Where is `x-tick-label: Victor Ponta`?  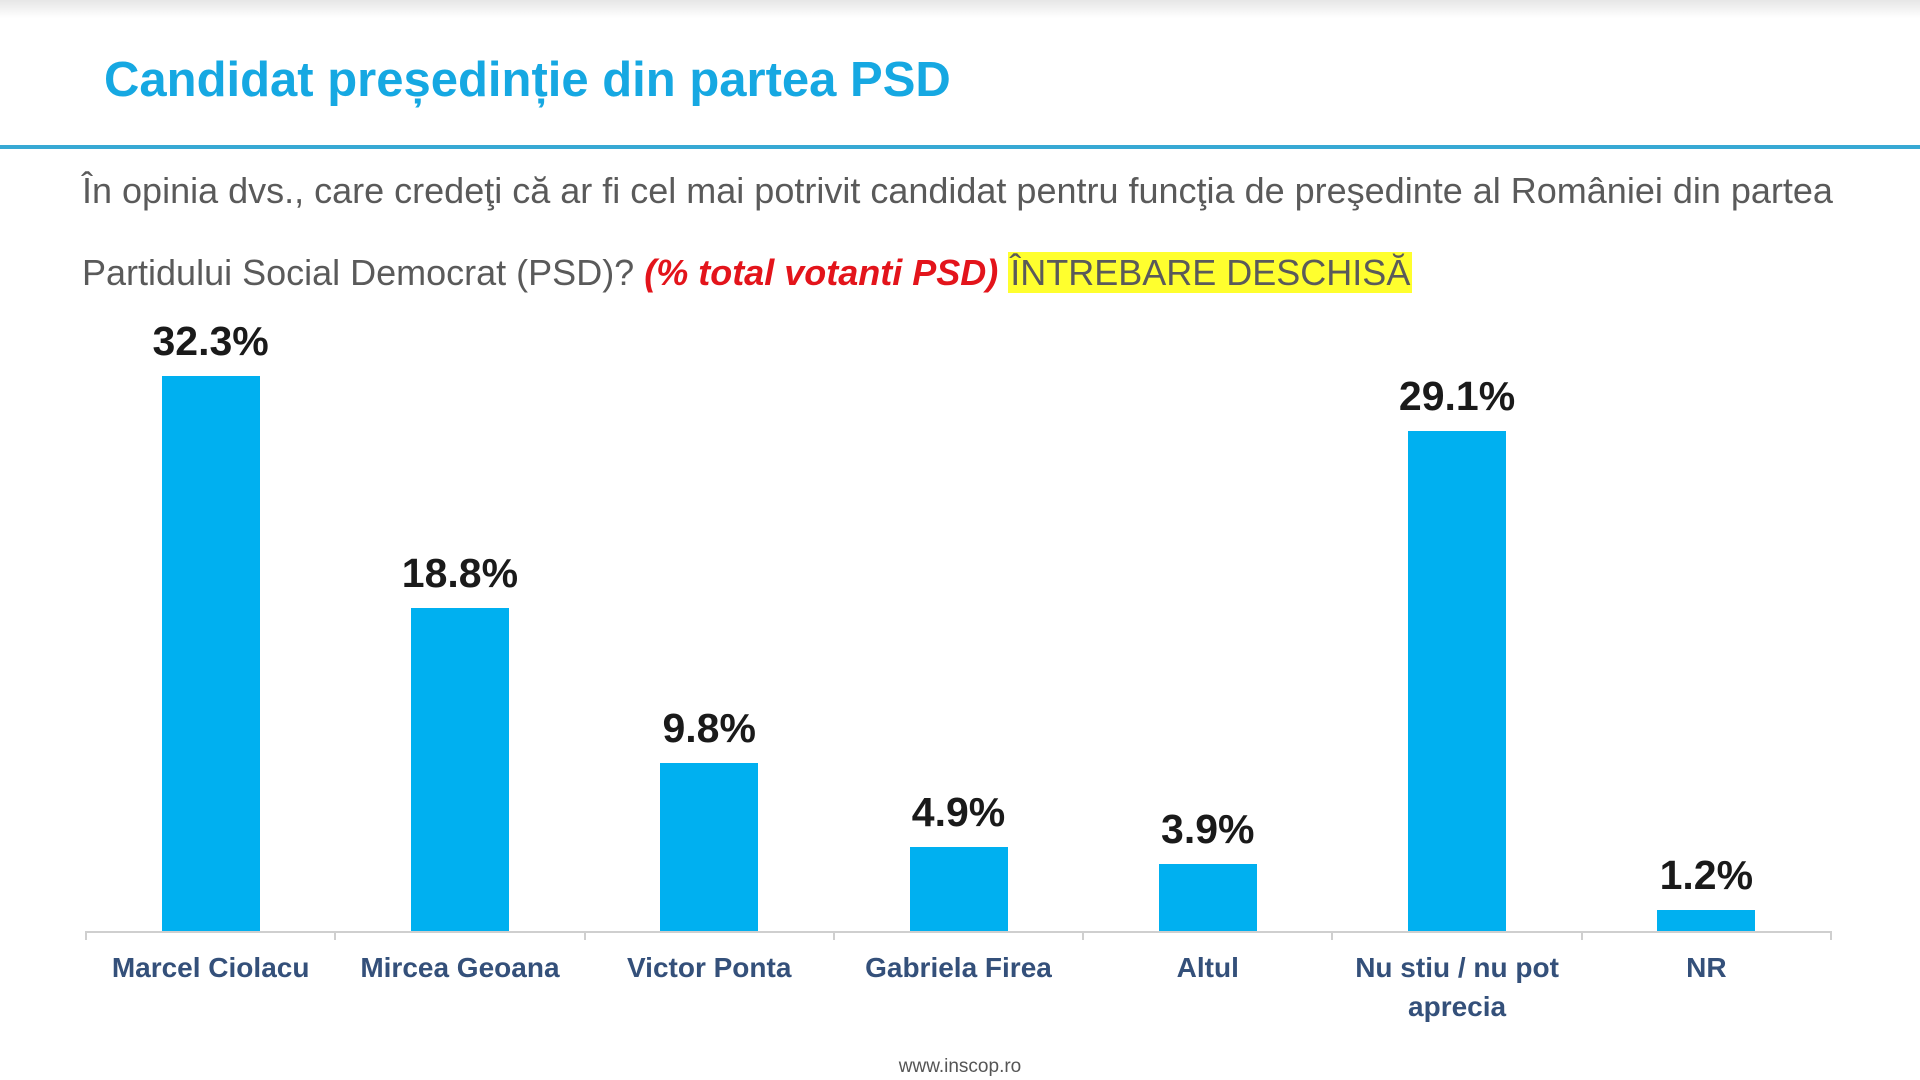 x-tick-label: Victor Ponta is located at coordinates (709, 967).